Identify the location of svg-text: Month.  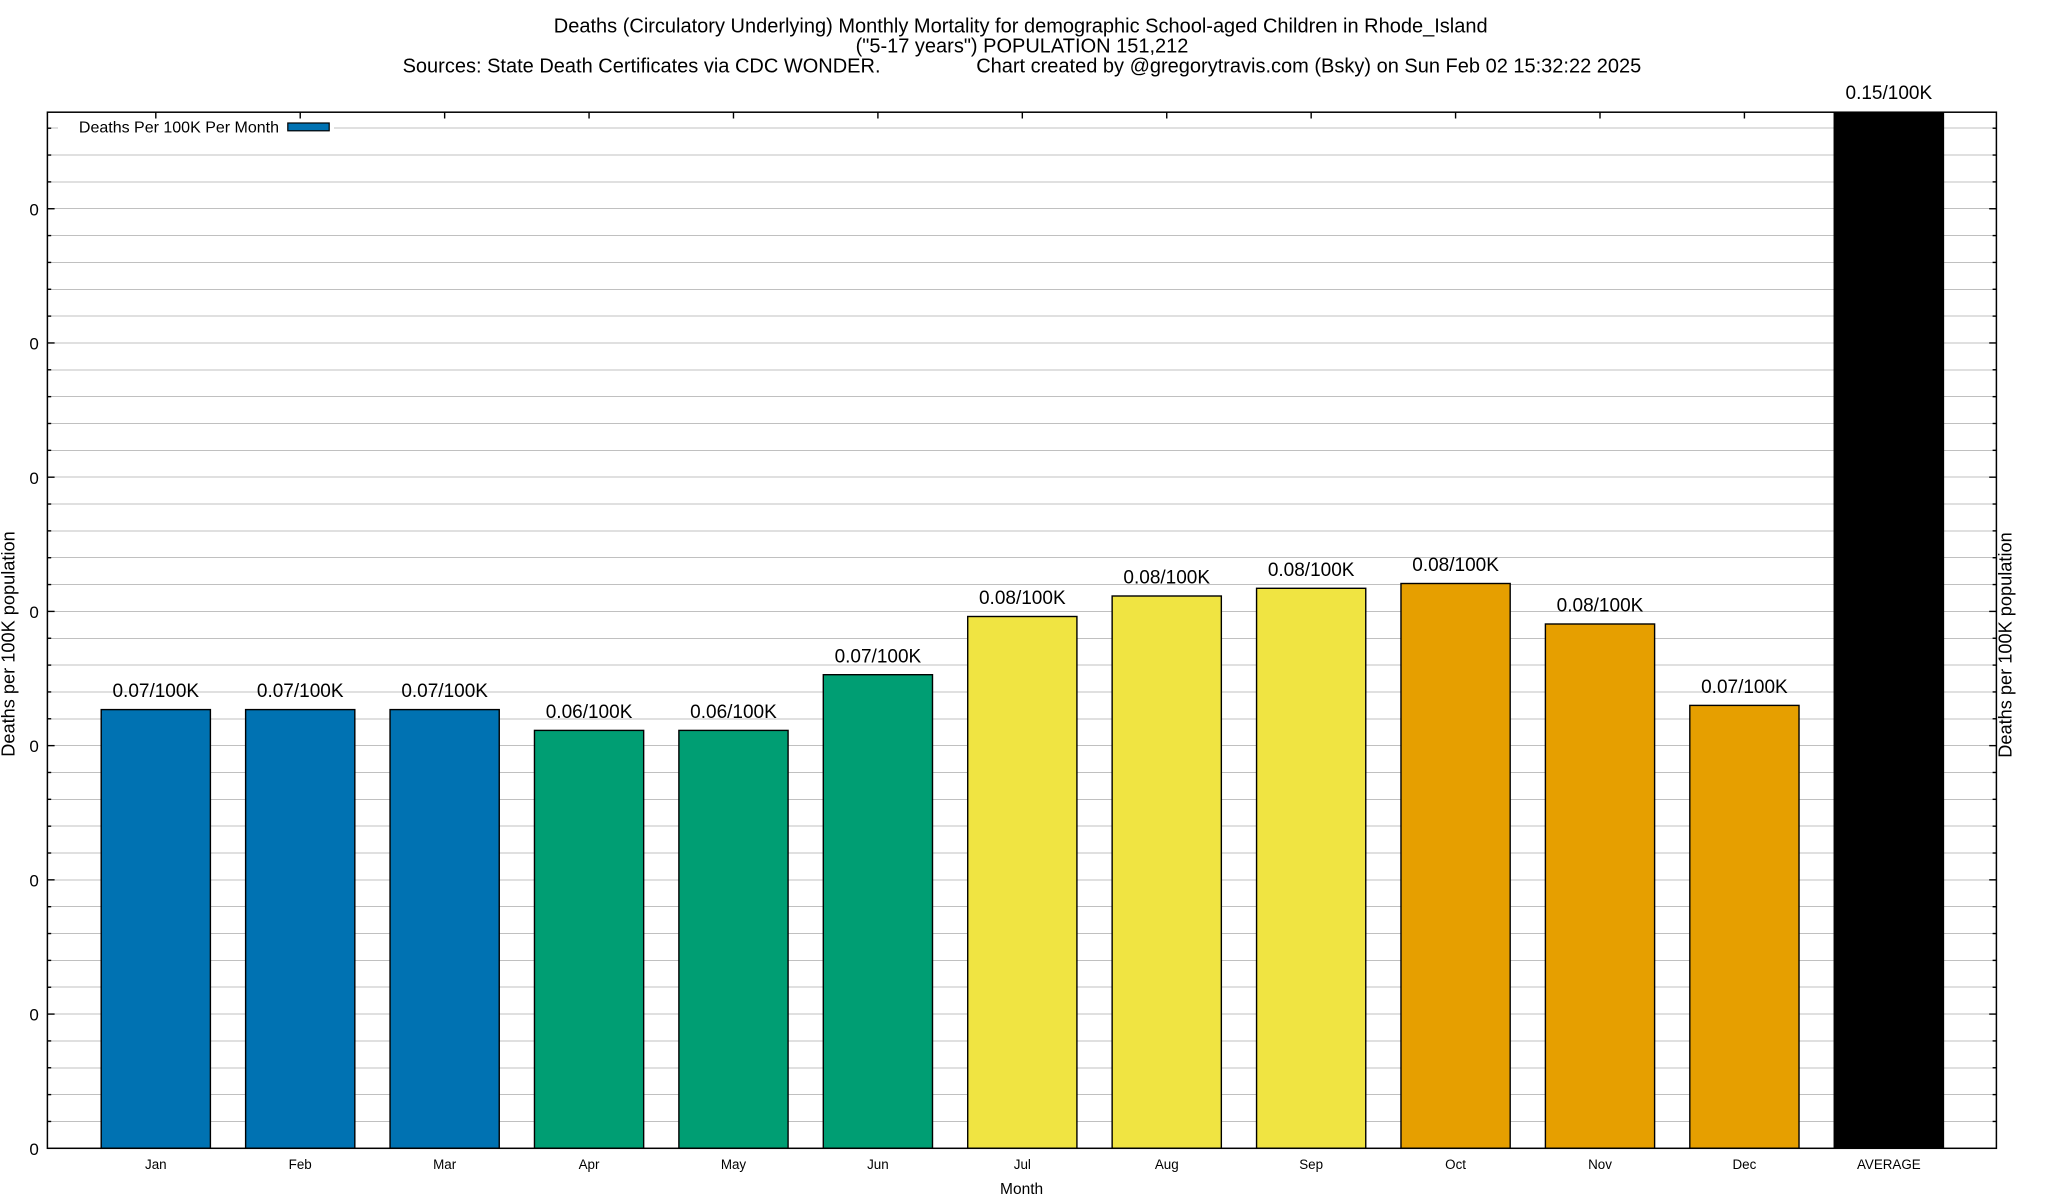
(1021, 1189).